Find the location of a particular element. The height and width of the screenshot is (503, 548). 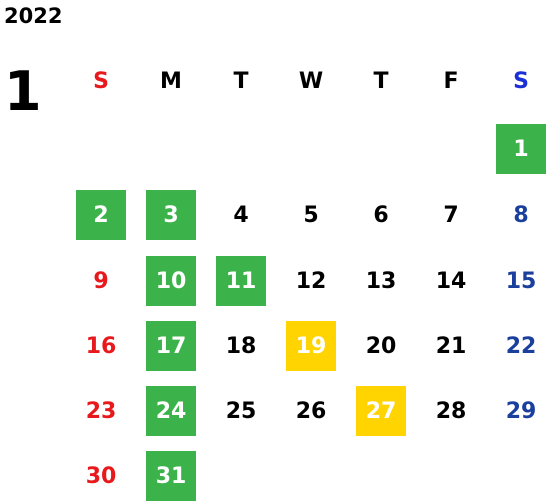

day-cell-24: 24 is located at coordinates (171, 411).